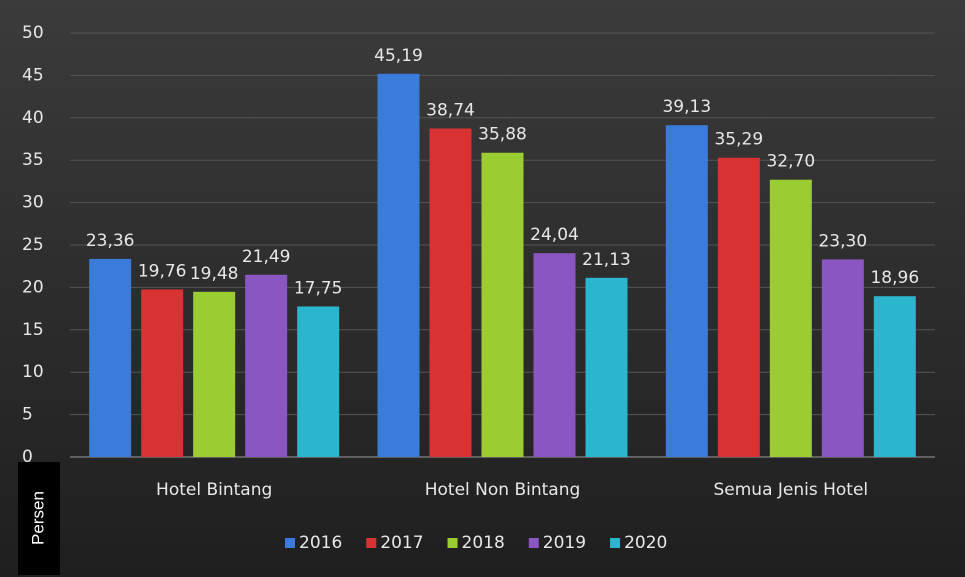 The width and height of the screenshot is (965, 577). I want to click on value-label: 21,49, so click(266, 257).